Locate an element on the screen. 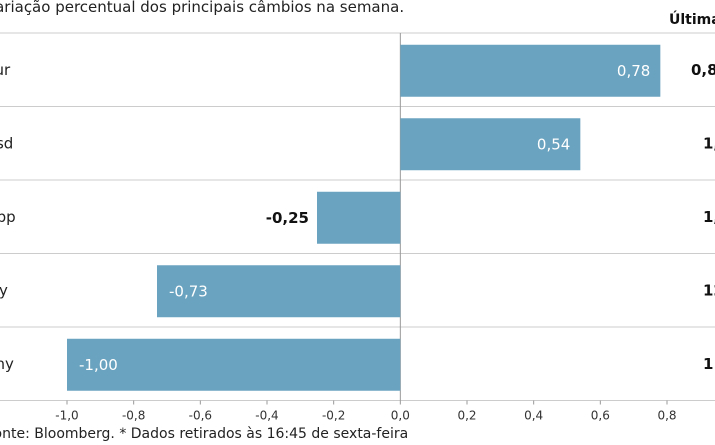  value-label-eur: 0,78 is located at coordinates (633, 71).